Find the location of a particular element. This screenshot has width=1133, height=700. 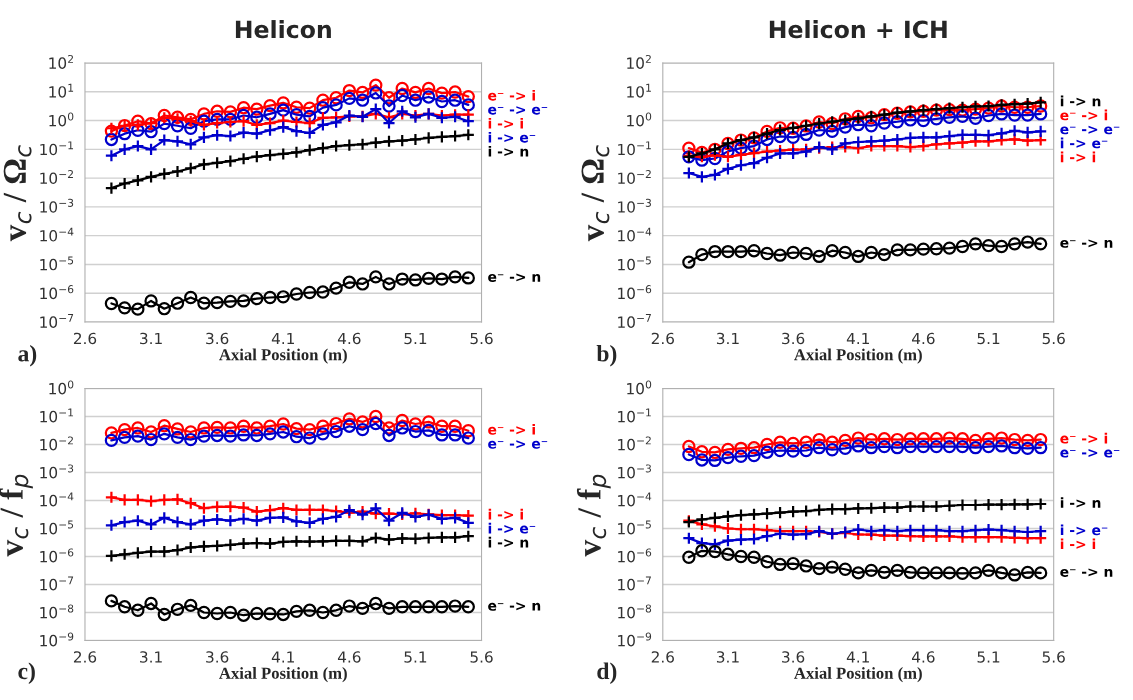

text: c) is located at coordinates (26, 673).